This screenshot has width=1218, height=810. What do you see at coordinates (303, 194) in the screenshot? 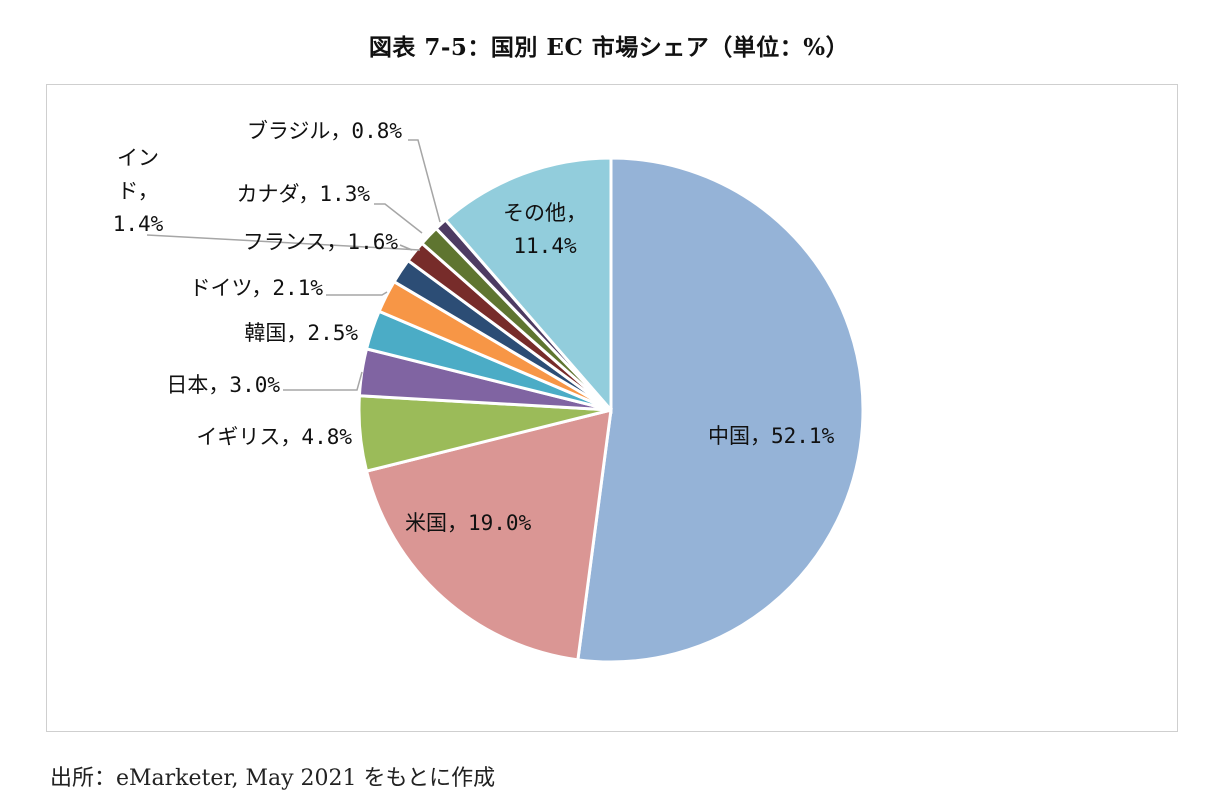
I see `slice-label: カナダ，1.3%` at bounding box center [303, 194].